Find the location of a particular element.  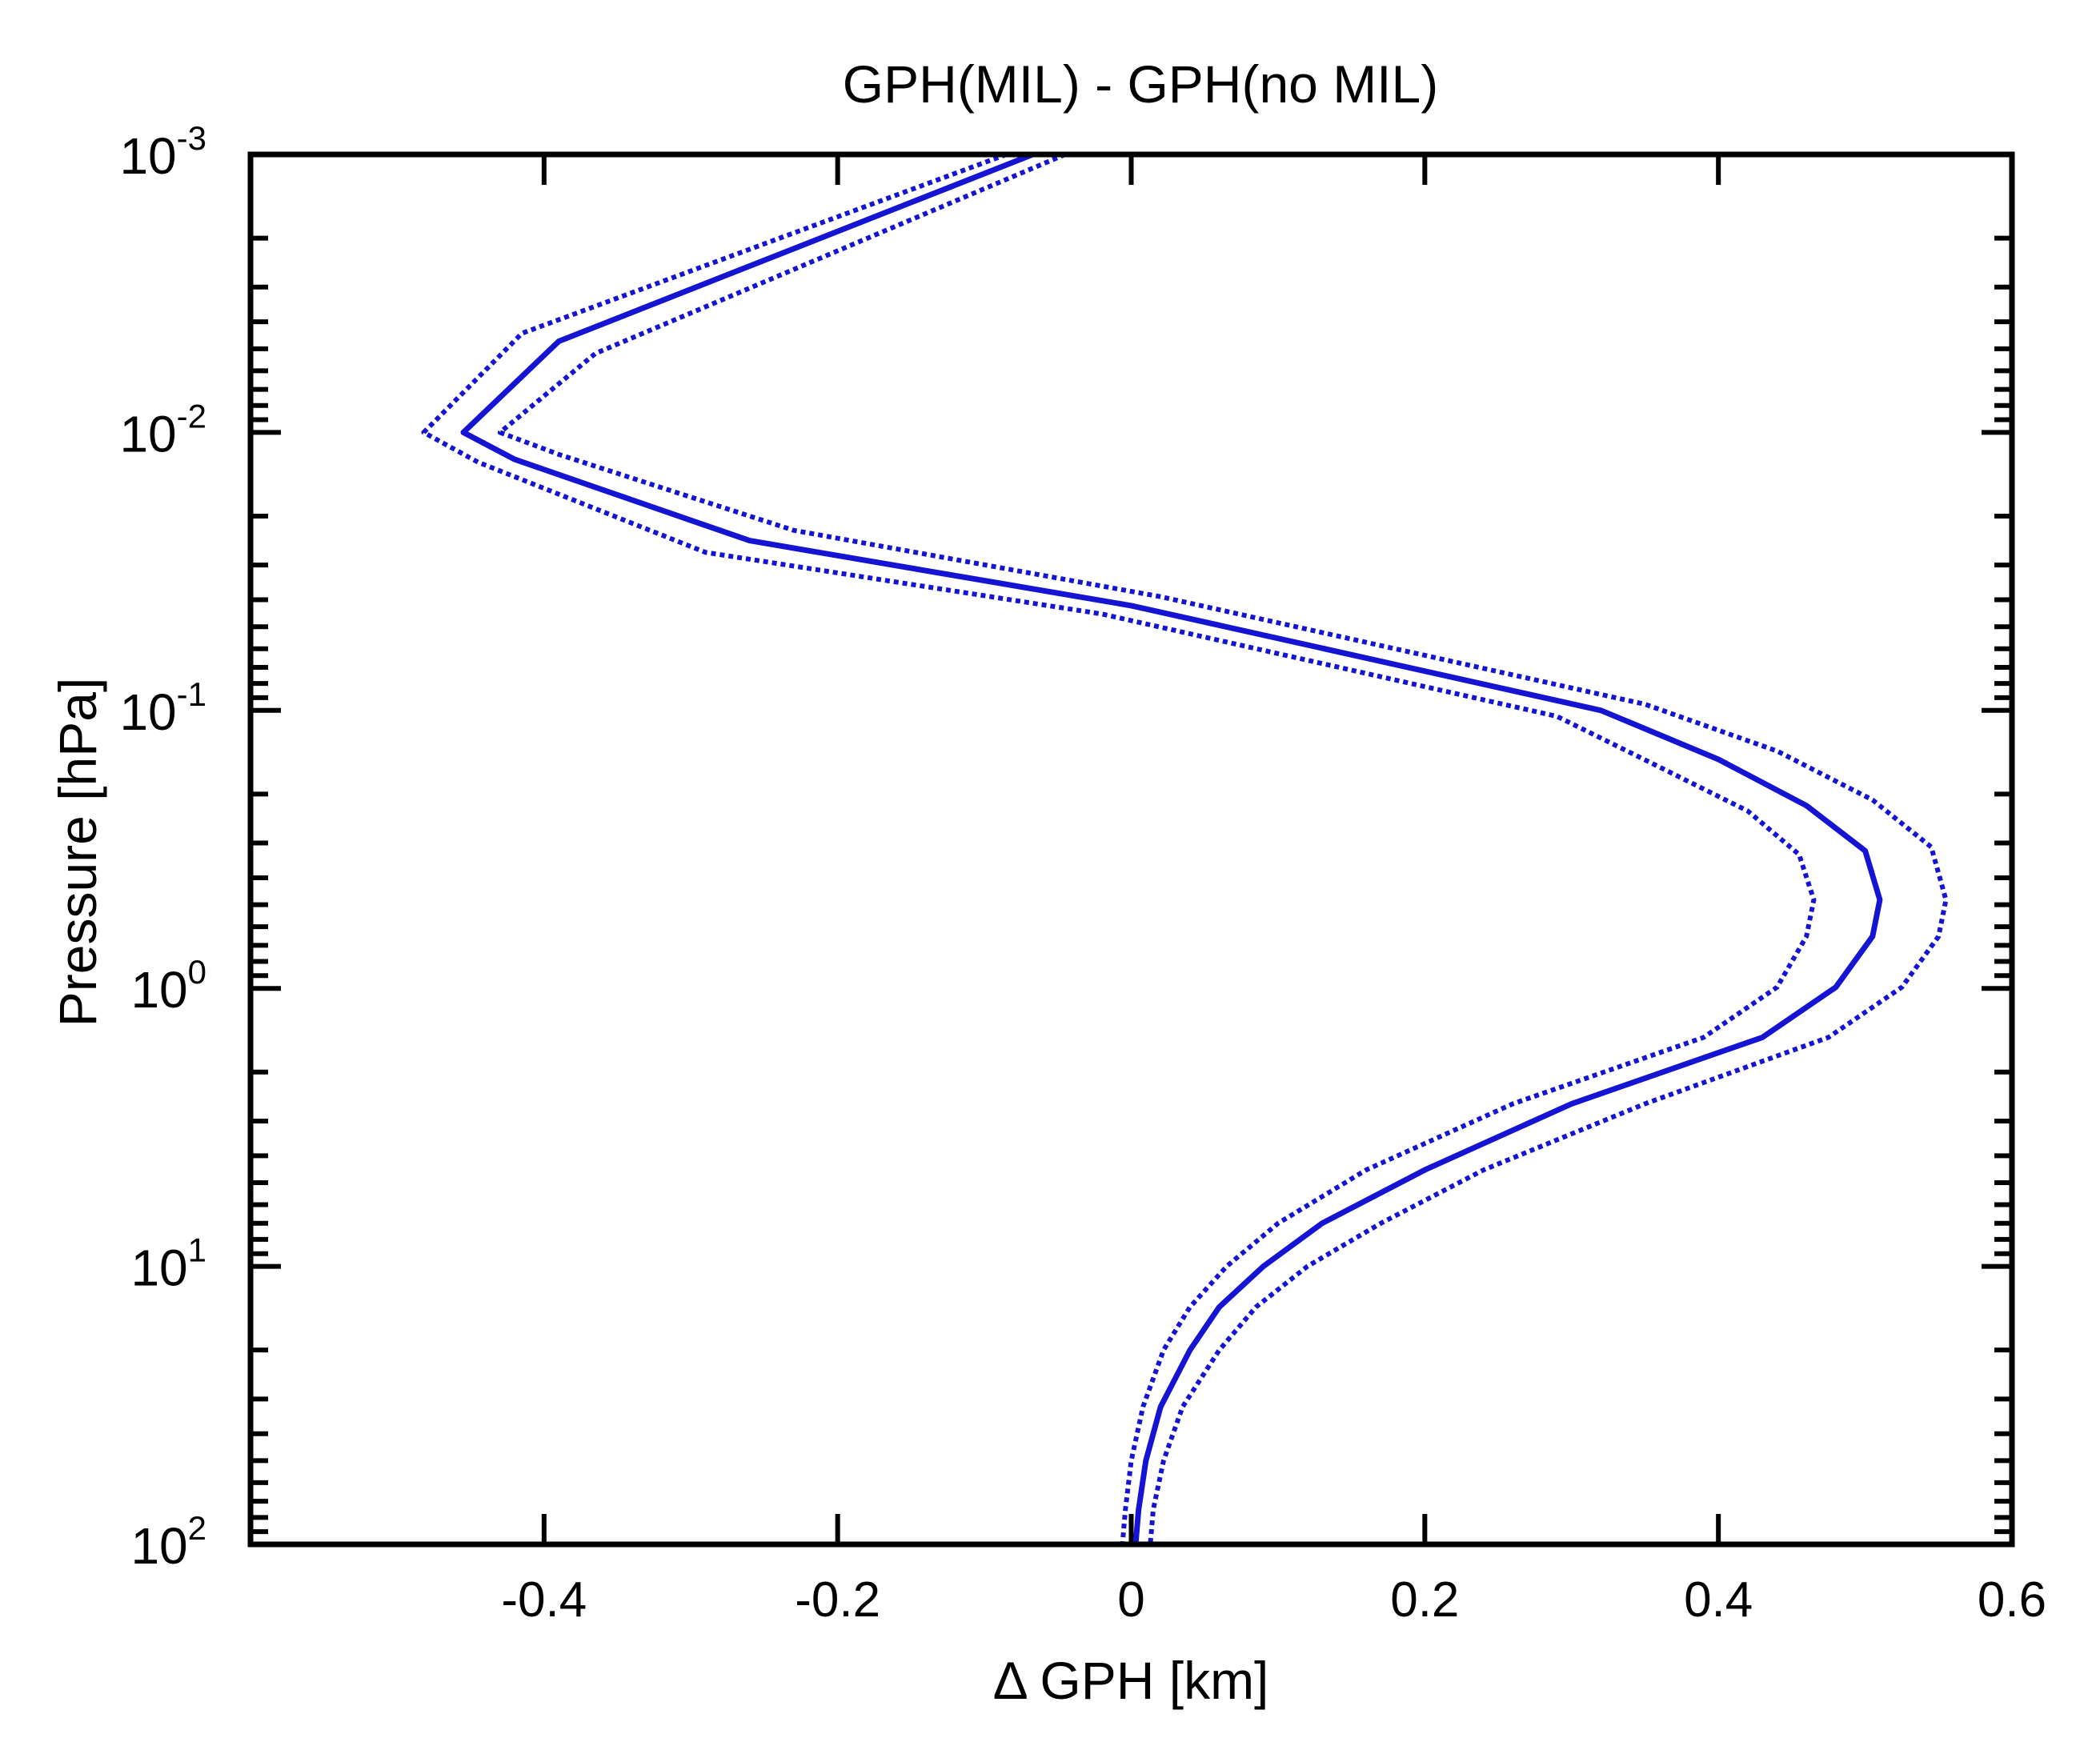

x-tick-label: 0.6 is located at coordinates (2012, 1600).